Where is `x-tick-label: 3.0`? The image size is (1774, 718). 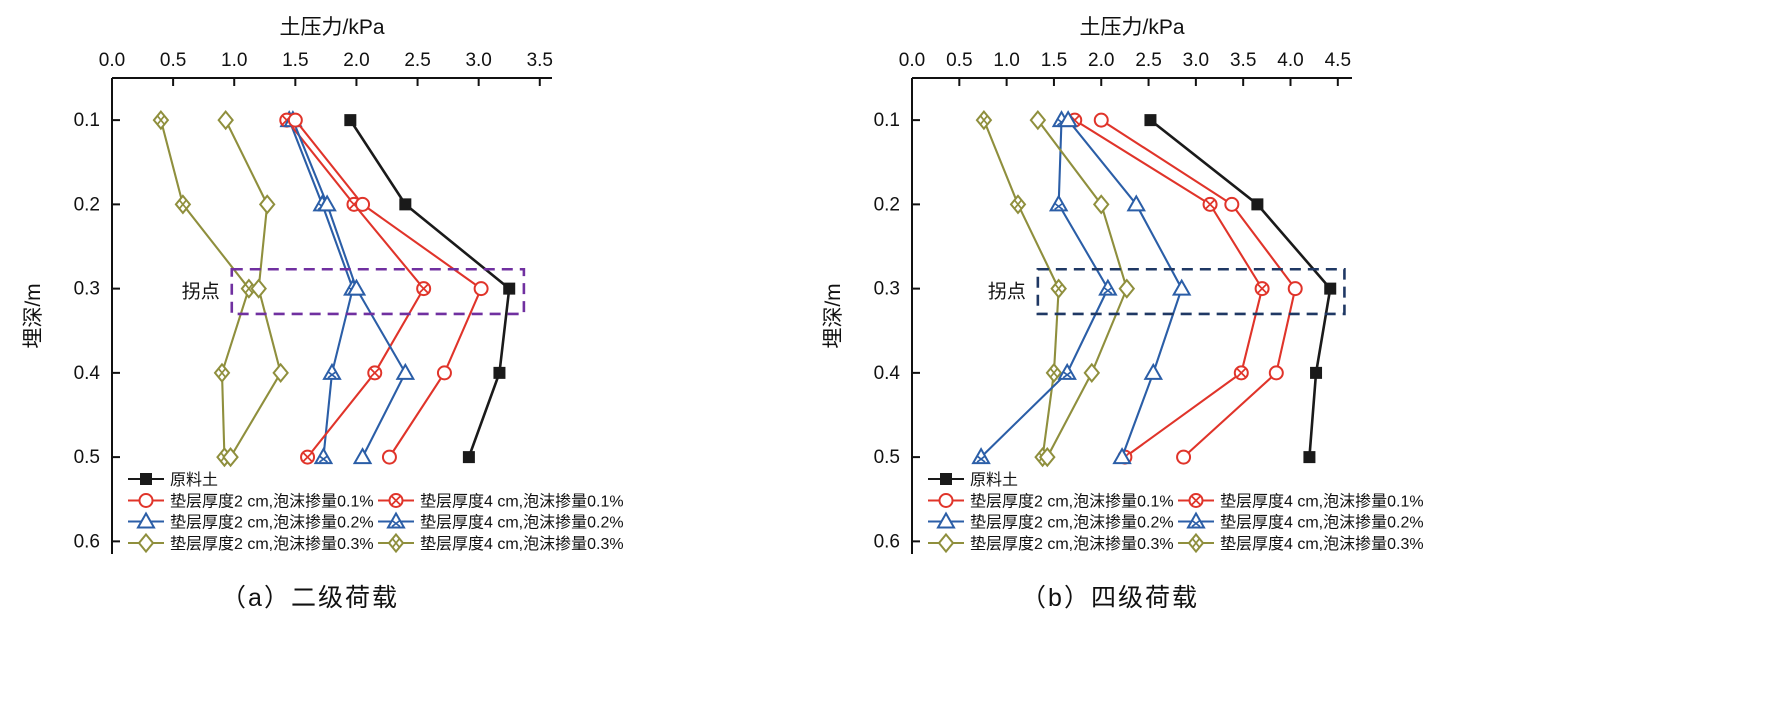
x-tick-label: 3.0 is located at coordinates (478, 60).